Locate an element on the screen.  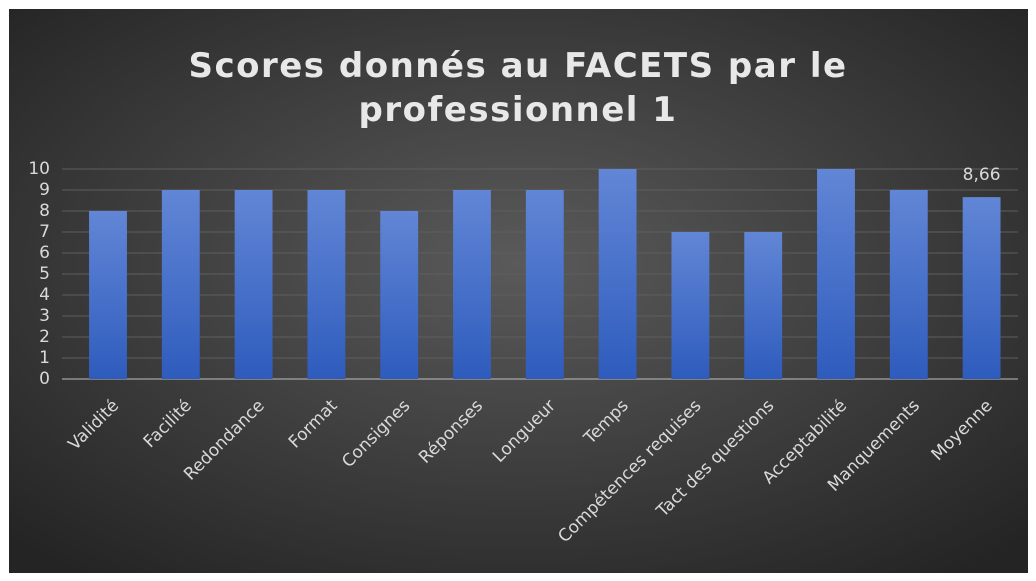
data-label: 8,66 is located at coordinates (982, 175).